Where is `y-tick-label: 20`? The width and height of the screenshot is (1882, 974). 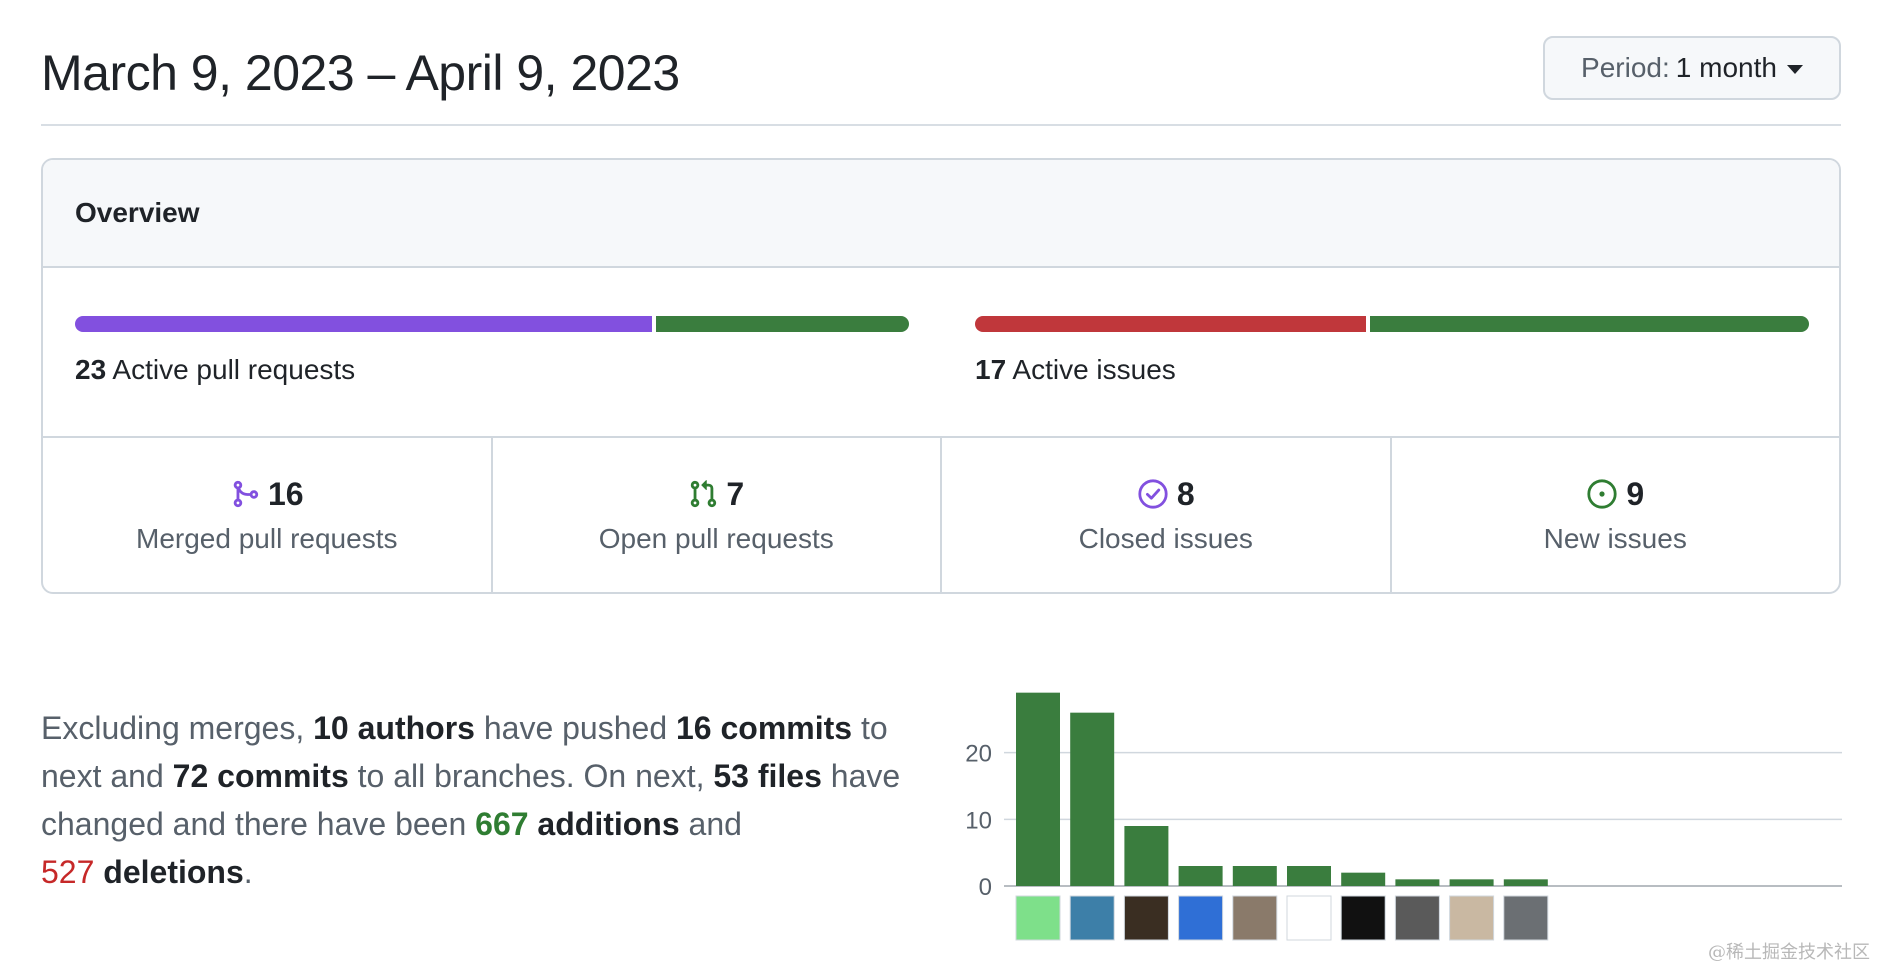 y-tick-label: 20 is located at coordinates (978, 754).